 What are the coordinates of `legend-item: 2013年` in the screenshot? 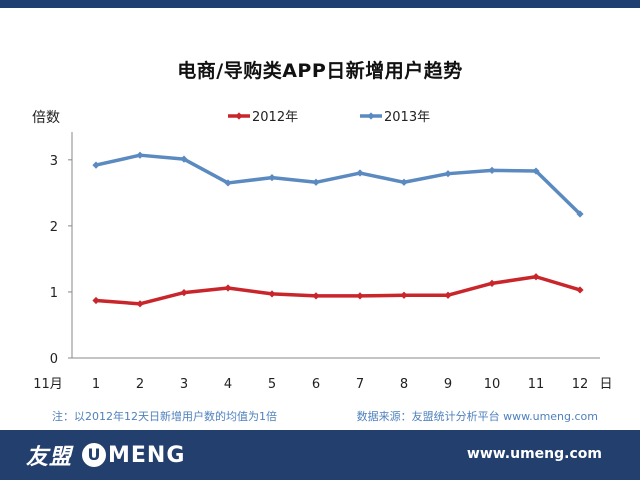 It's located at (395, 117).